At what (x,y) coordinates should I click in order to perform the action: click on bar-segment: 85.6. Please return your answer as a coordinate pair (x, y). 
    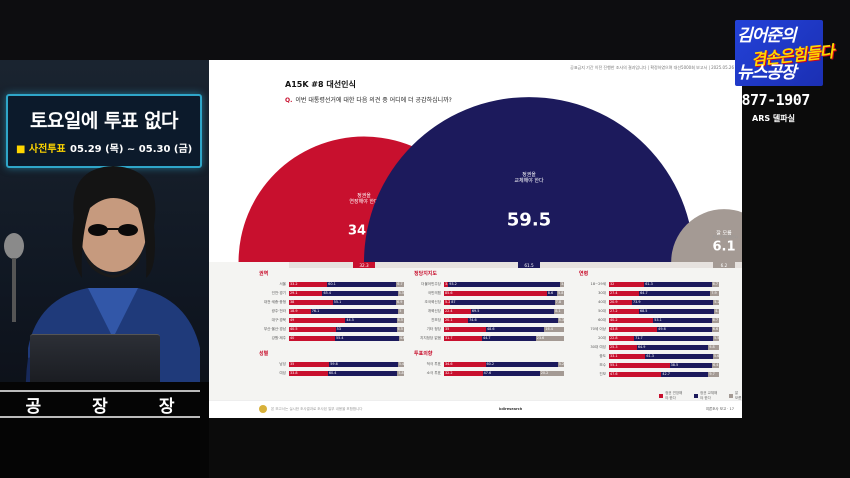
    Looking at the image, I should click on (495, 293).